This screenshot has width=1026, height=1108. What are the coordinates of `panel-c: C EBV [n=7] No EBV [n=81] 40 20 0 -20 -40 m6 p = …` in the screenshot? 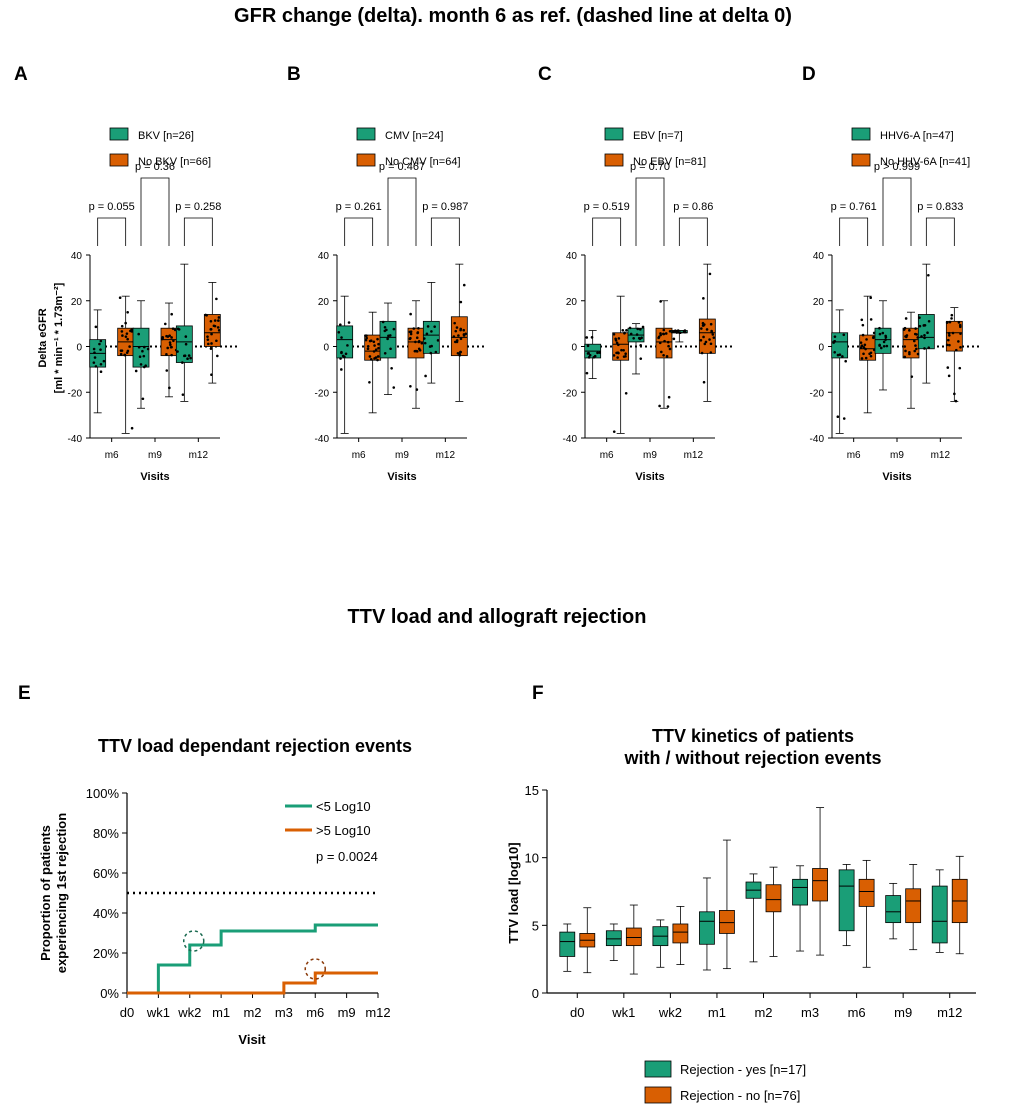 It's located at (636, 273).